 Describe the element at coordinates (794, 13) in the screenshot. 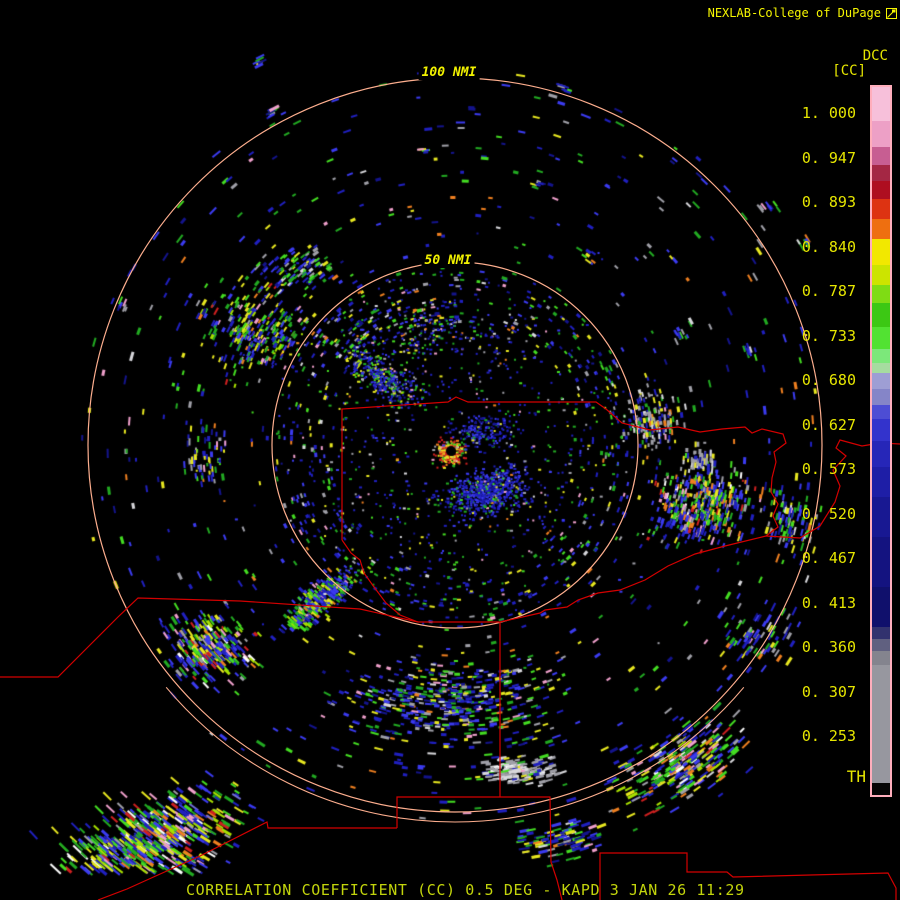

I see `site-title: NEXLAB-College of DuPage` at that location.